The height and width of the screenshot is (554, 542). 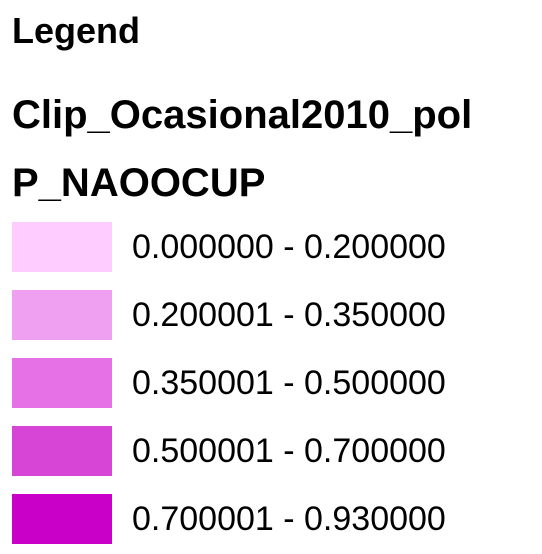 I want to click on legend-class-row: 0.200001 - 0.350000, so click(x=272, y=315).